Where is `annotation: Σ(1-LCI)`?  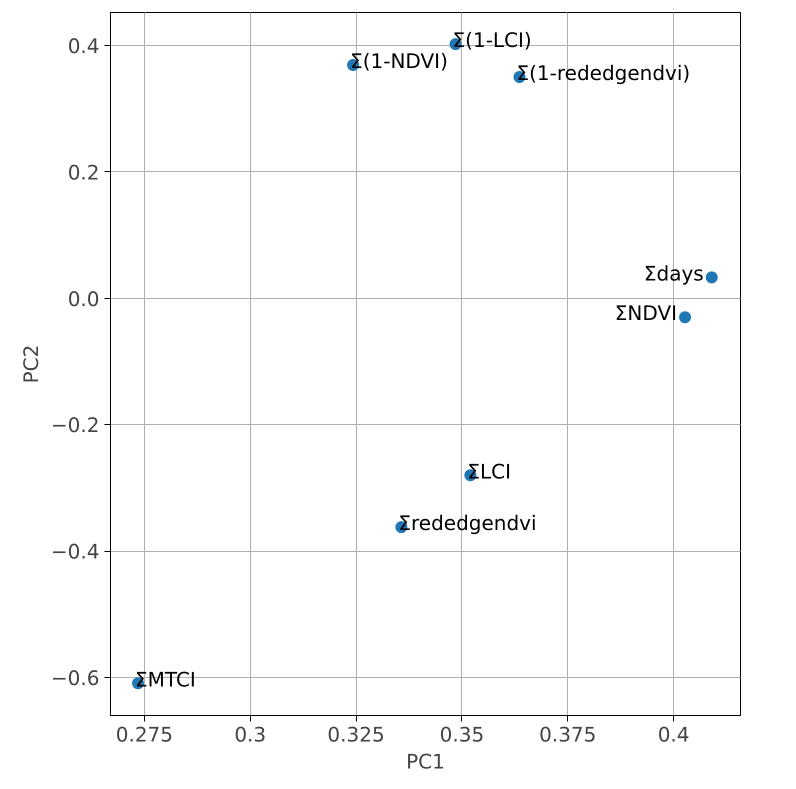
annotation: Σ(1-LCI) is located at coordinates (492, 40).